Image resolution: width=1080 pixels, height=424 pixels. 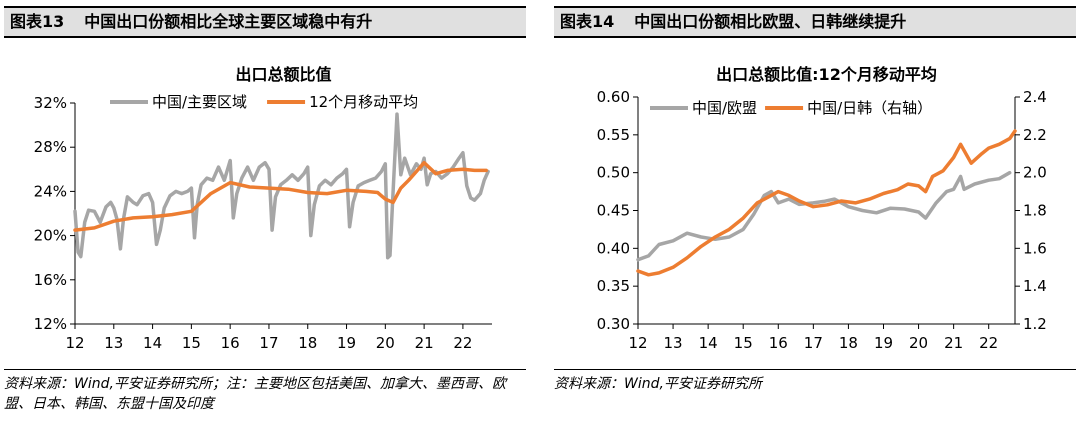 I want to click on y-tick-label: 0.35, so click(x=613, y=286).